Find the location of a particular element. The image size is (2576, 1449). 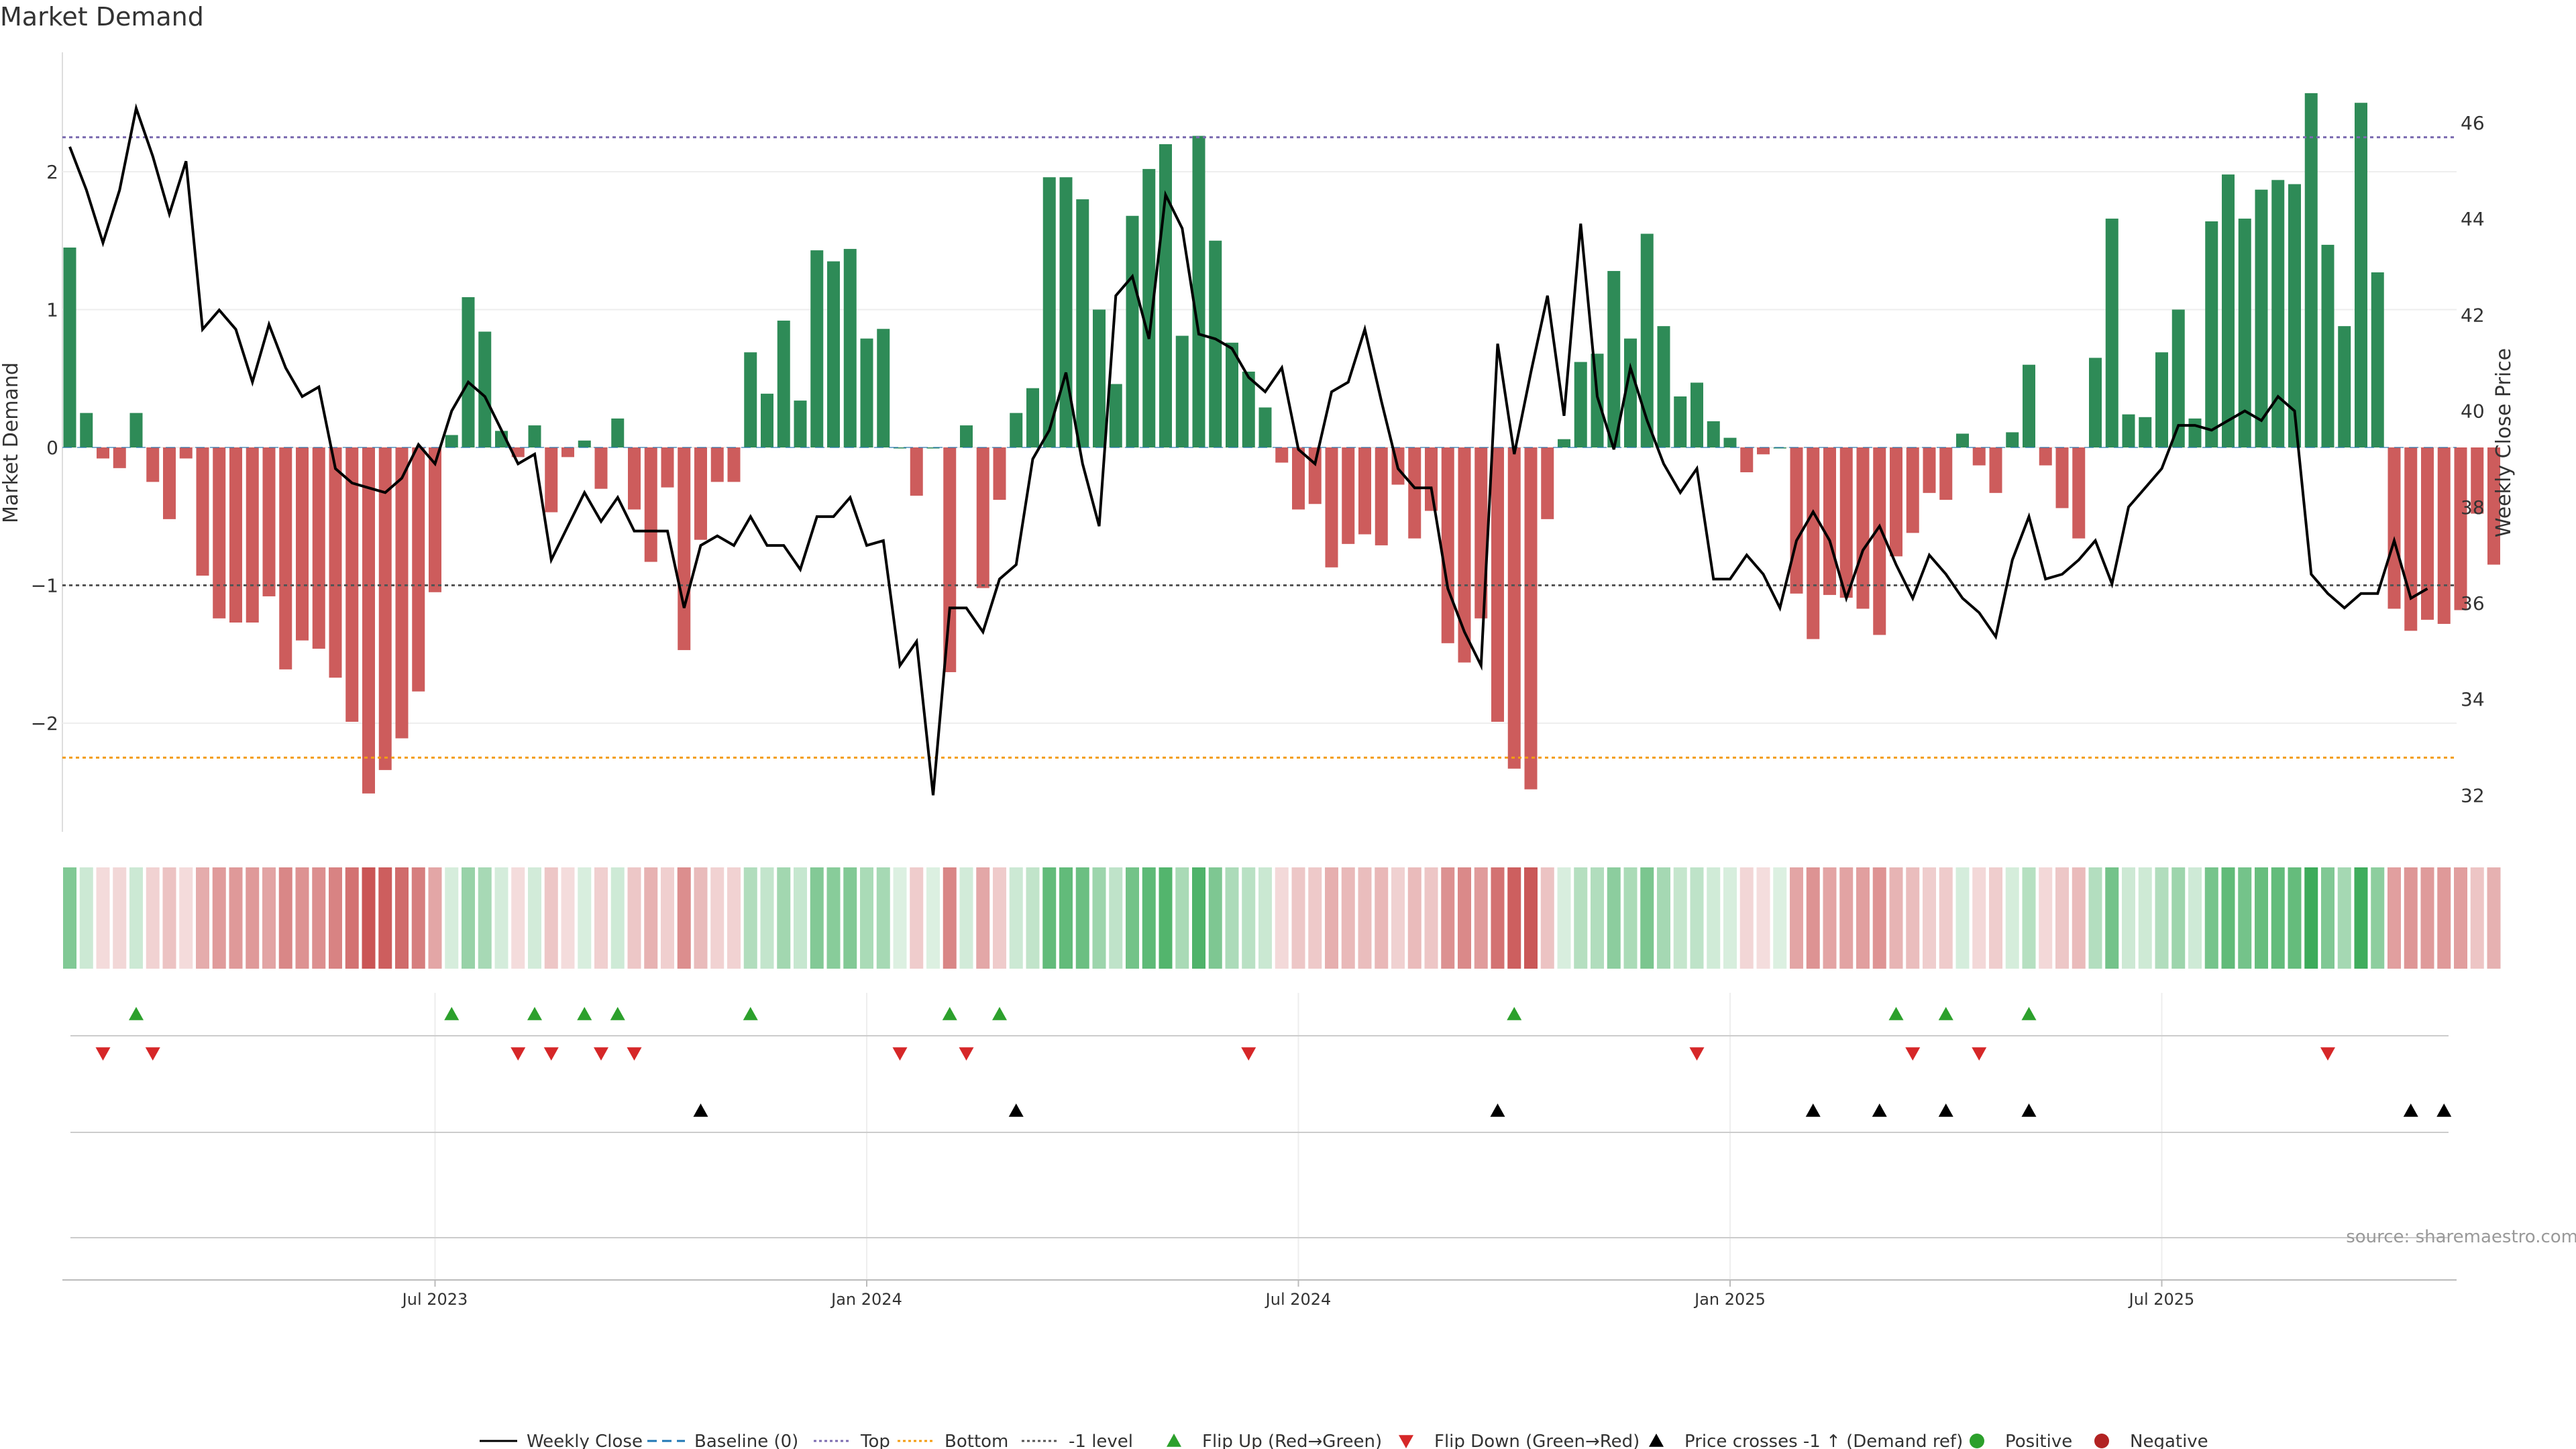

y-axis-ticks: 2 1 0 −1 −2 is located at coordinates (44, 448).